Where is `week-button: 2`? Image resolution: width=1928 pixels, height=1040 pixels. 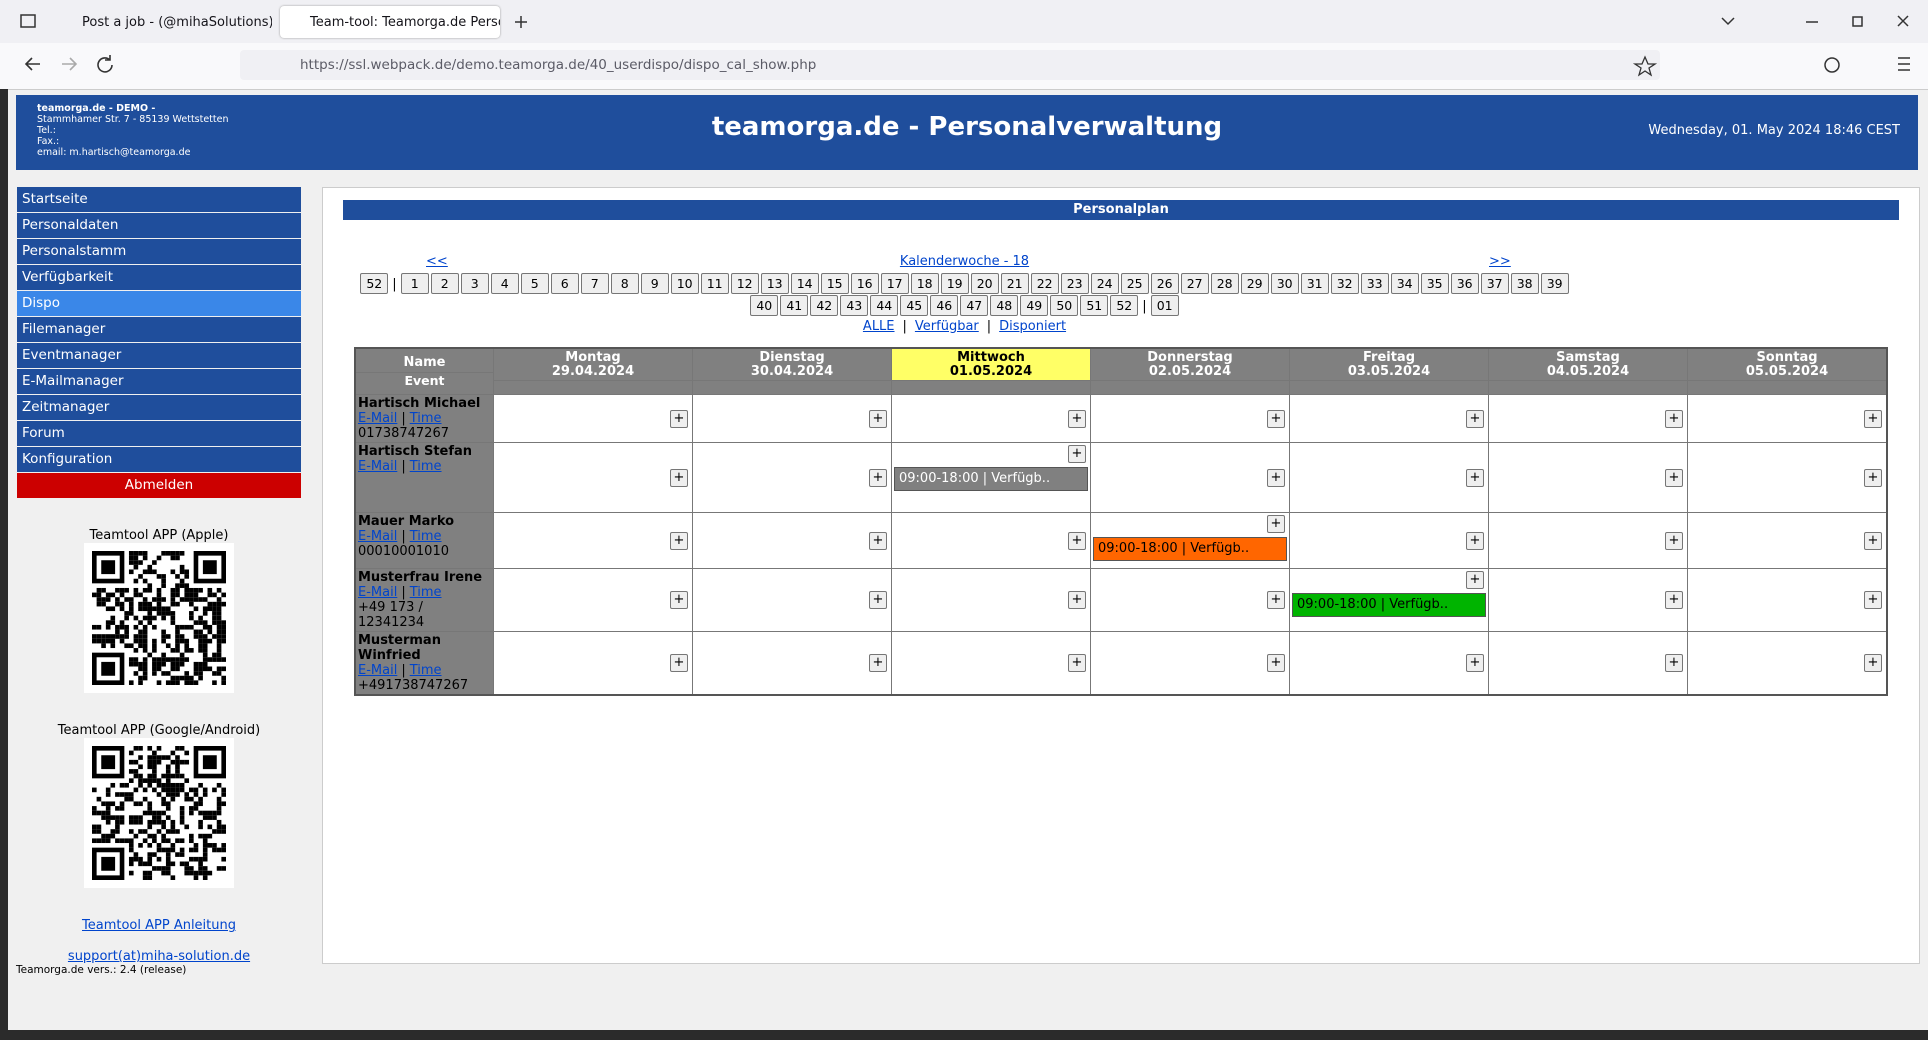
week-button: 2 is located at coordinates (444, 283).